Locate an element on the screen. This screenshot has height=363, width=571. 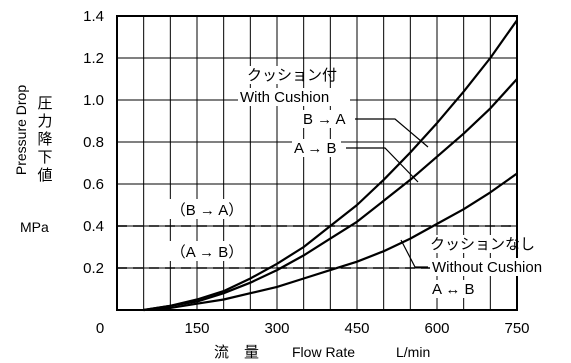
b-to-a-leader is located at coordinates (392, 133).